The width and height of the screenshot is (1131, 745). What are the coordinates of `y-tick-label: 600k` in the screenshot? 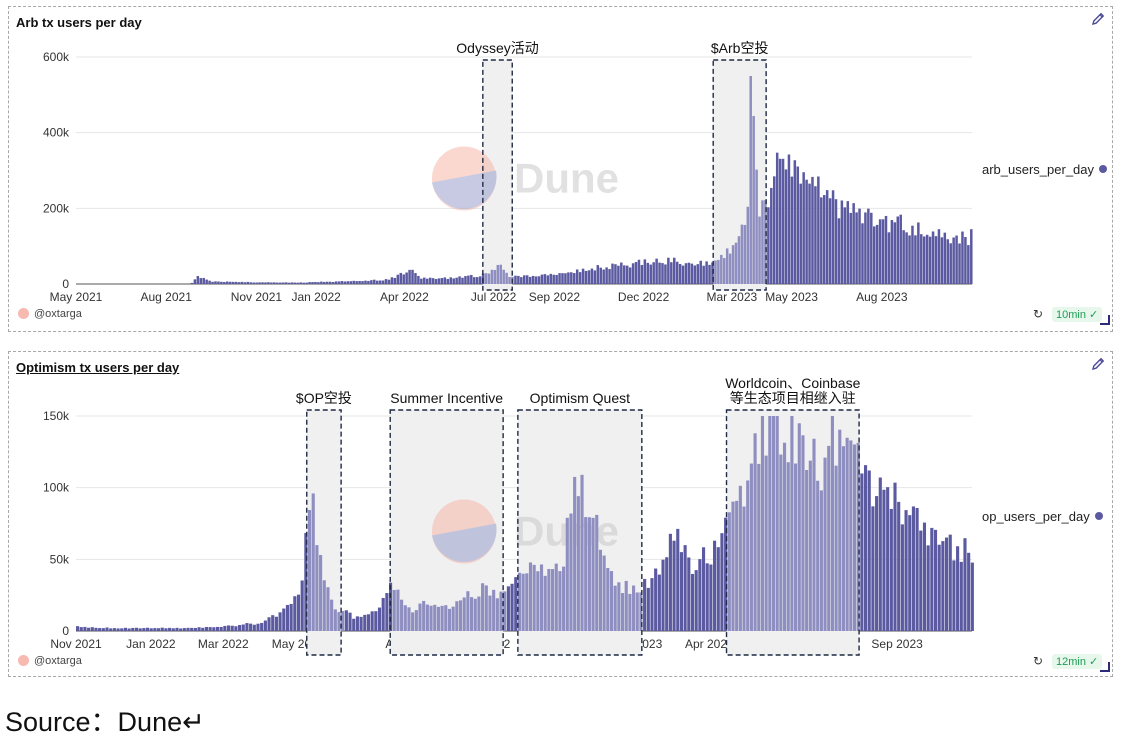 It's located at (56, 57).